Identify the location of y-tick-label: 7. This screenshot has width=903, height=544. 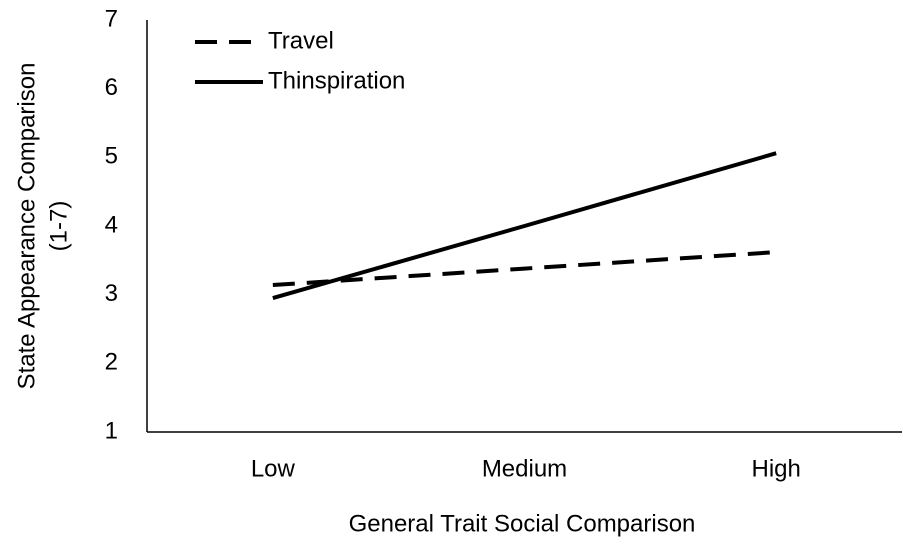
(111, 18).